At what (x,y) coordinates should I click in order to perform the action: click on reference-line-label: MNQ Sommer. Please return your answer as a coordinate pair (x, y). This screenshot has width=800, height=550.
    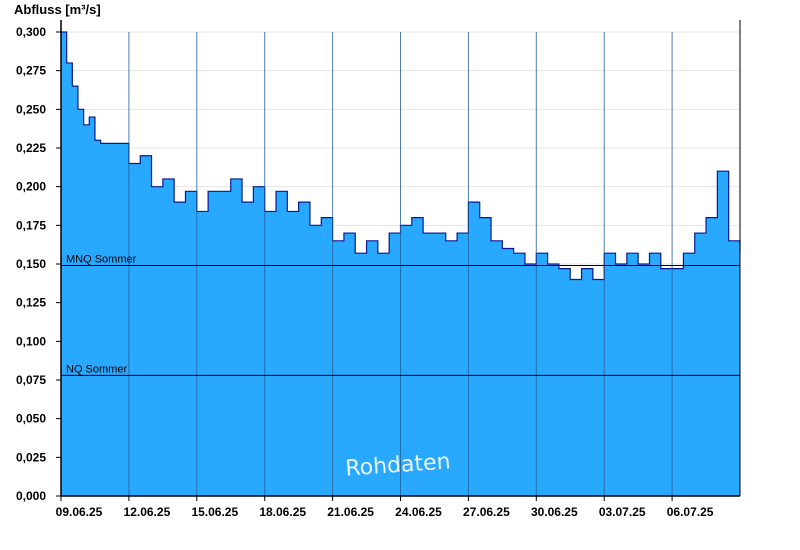
    Looking at the image, I should click on (101, 260).